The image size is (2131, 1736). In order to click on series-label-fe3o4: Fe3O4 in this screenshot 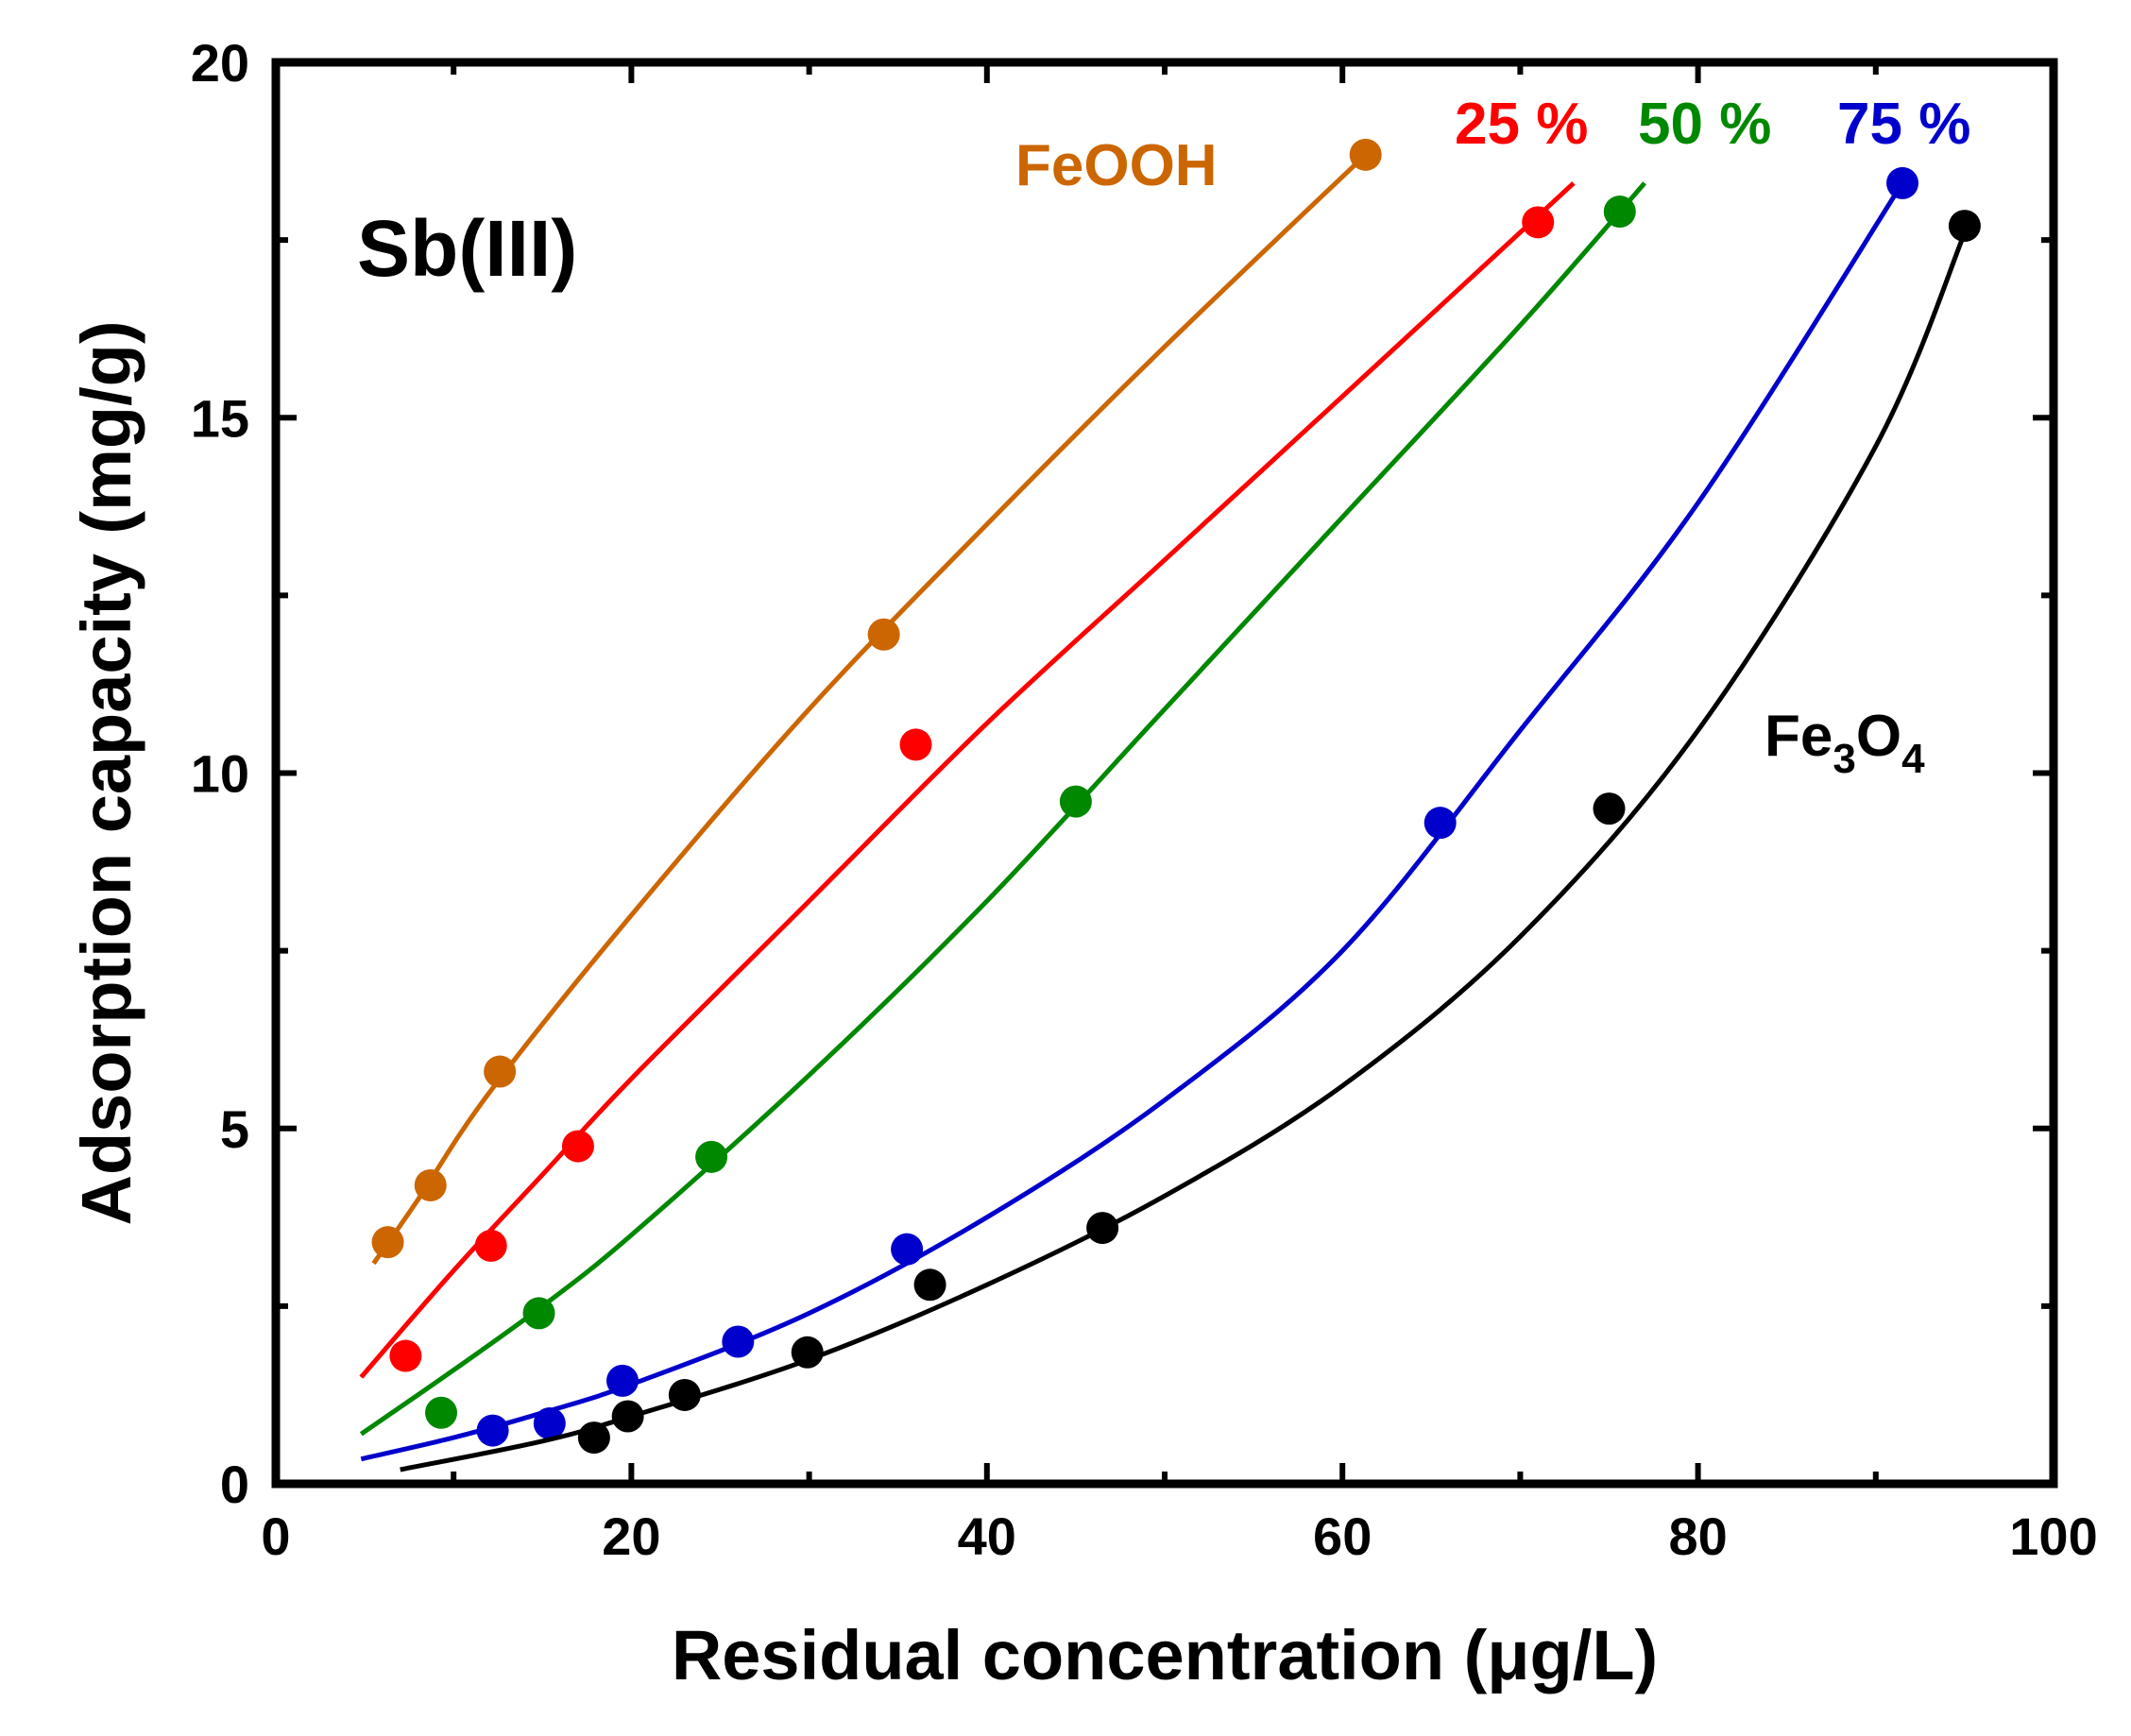, I will do `click(1845, 743)`.